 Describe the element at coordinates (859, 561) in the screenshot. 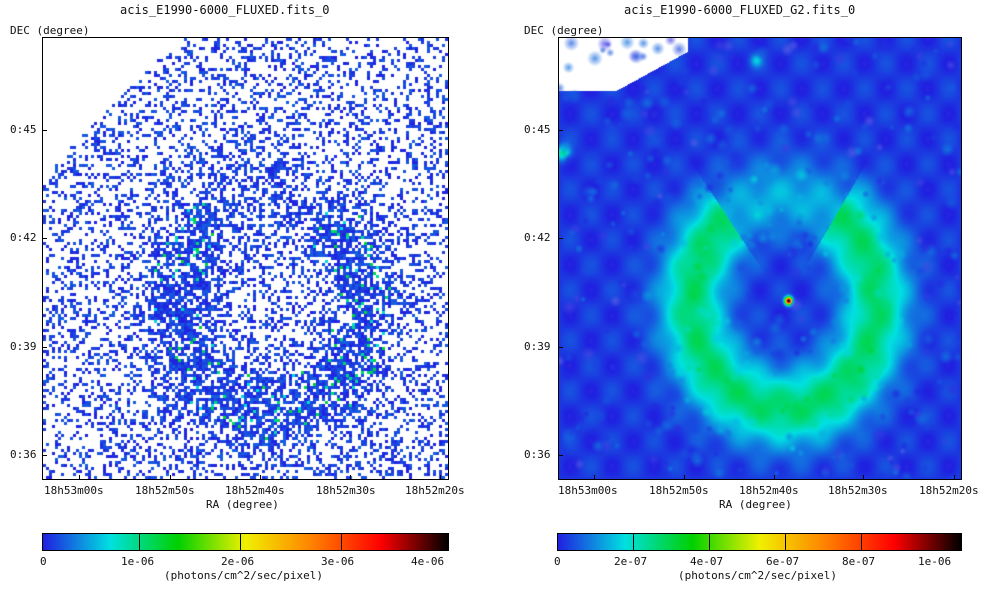

I see `colorbar-tick-label: 8e-07` at that location.